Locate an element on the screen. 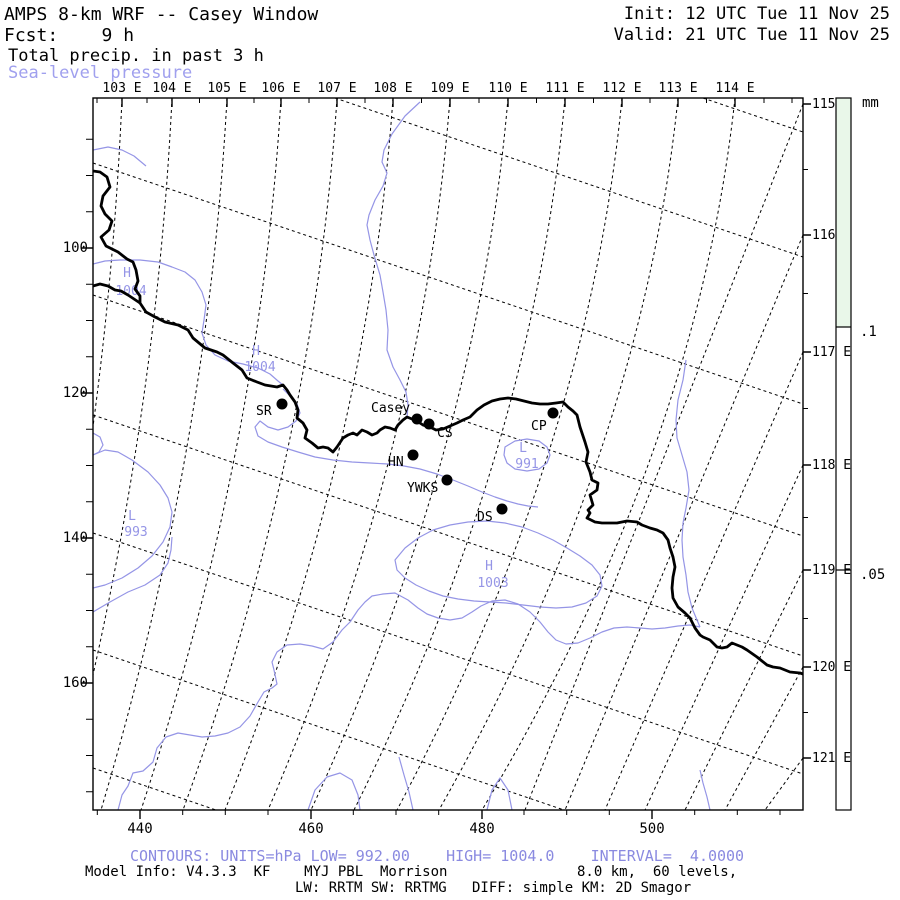 The height and width of the screenshot is (900, 900). bottom-axis-label: 460 is located at coordinates (310, 829).